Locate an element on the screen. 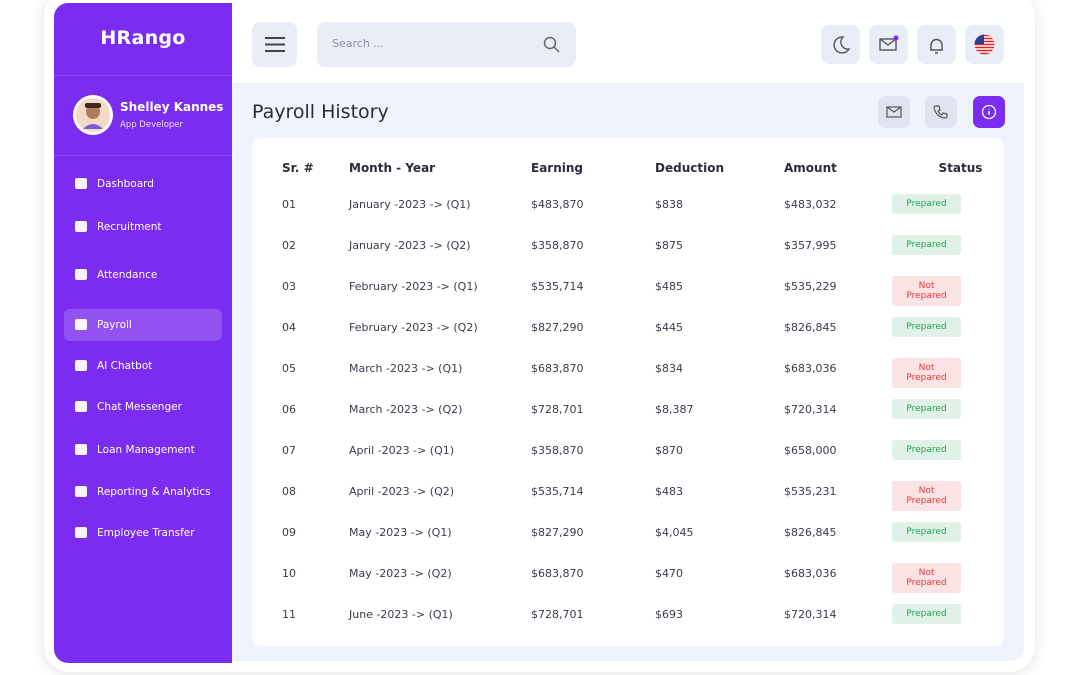 This screenshot has height=675, width=1080. nav-item: Payroll is located at coordinates (143, 325).